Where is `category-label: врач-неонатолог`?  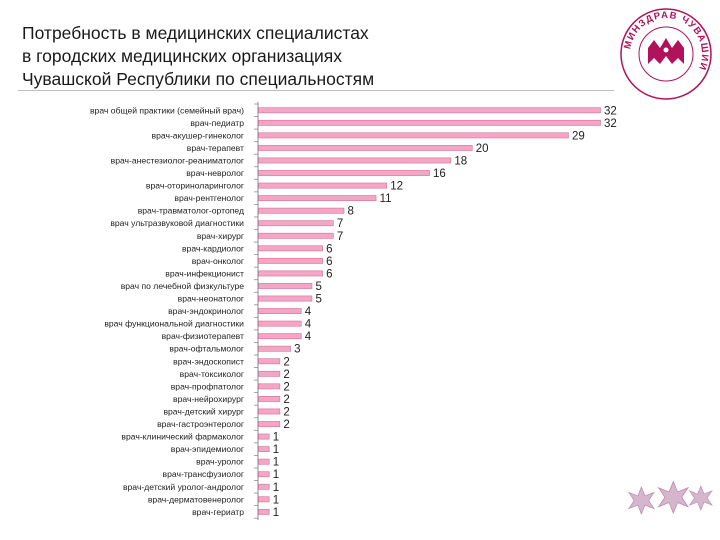
category-label: врач-неонатолог is located at coordinates (211, 299).